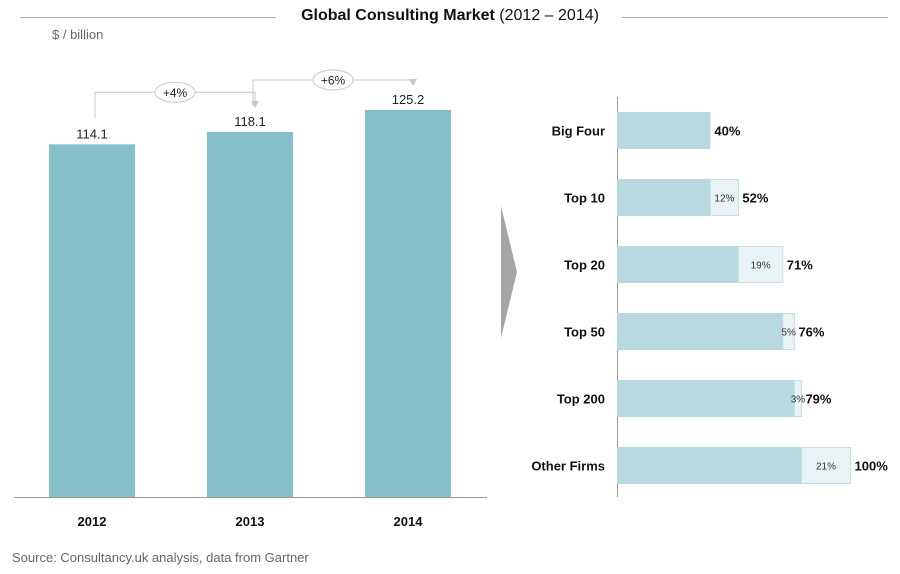  I want to click on hbar-category-label-Other Firms: Other Firms, so click(568, 466).